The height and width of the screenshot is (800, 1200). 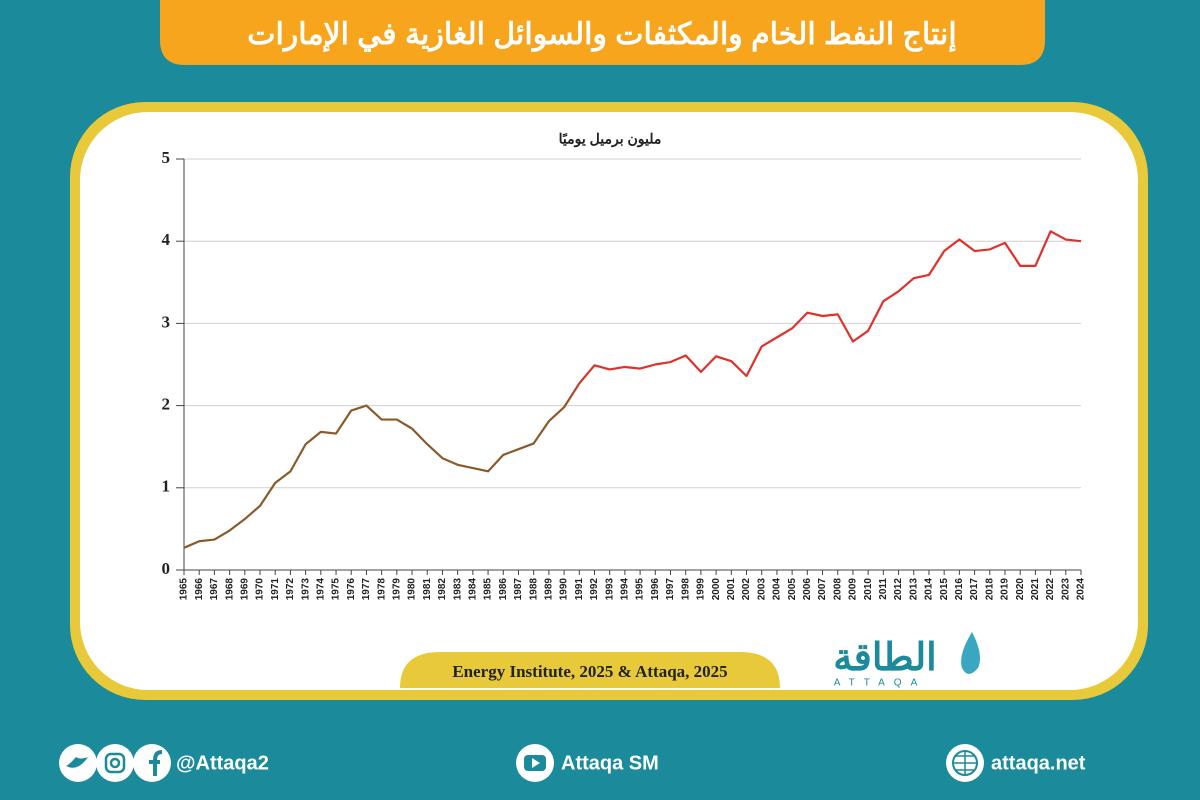 What do you see at coordinates (351, 589) in the screenshot?
I see `x-tick-label: 1976` at bounding box center [351, 589].